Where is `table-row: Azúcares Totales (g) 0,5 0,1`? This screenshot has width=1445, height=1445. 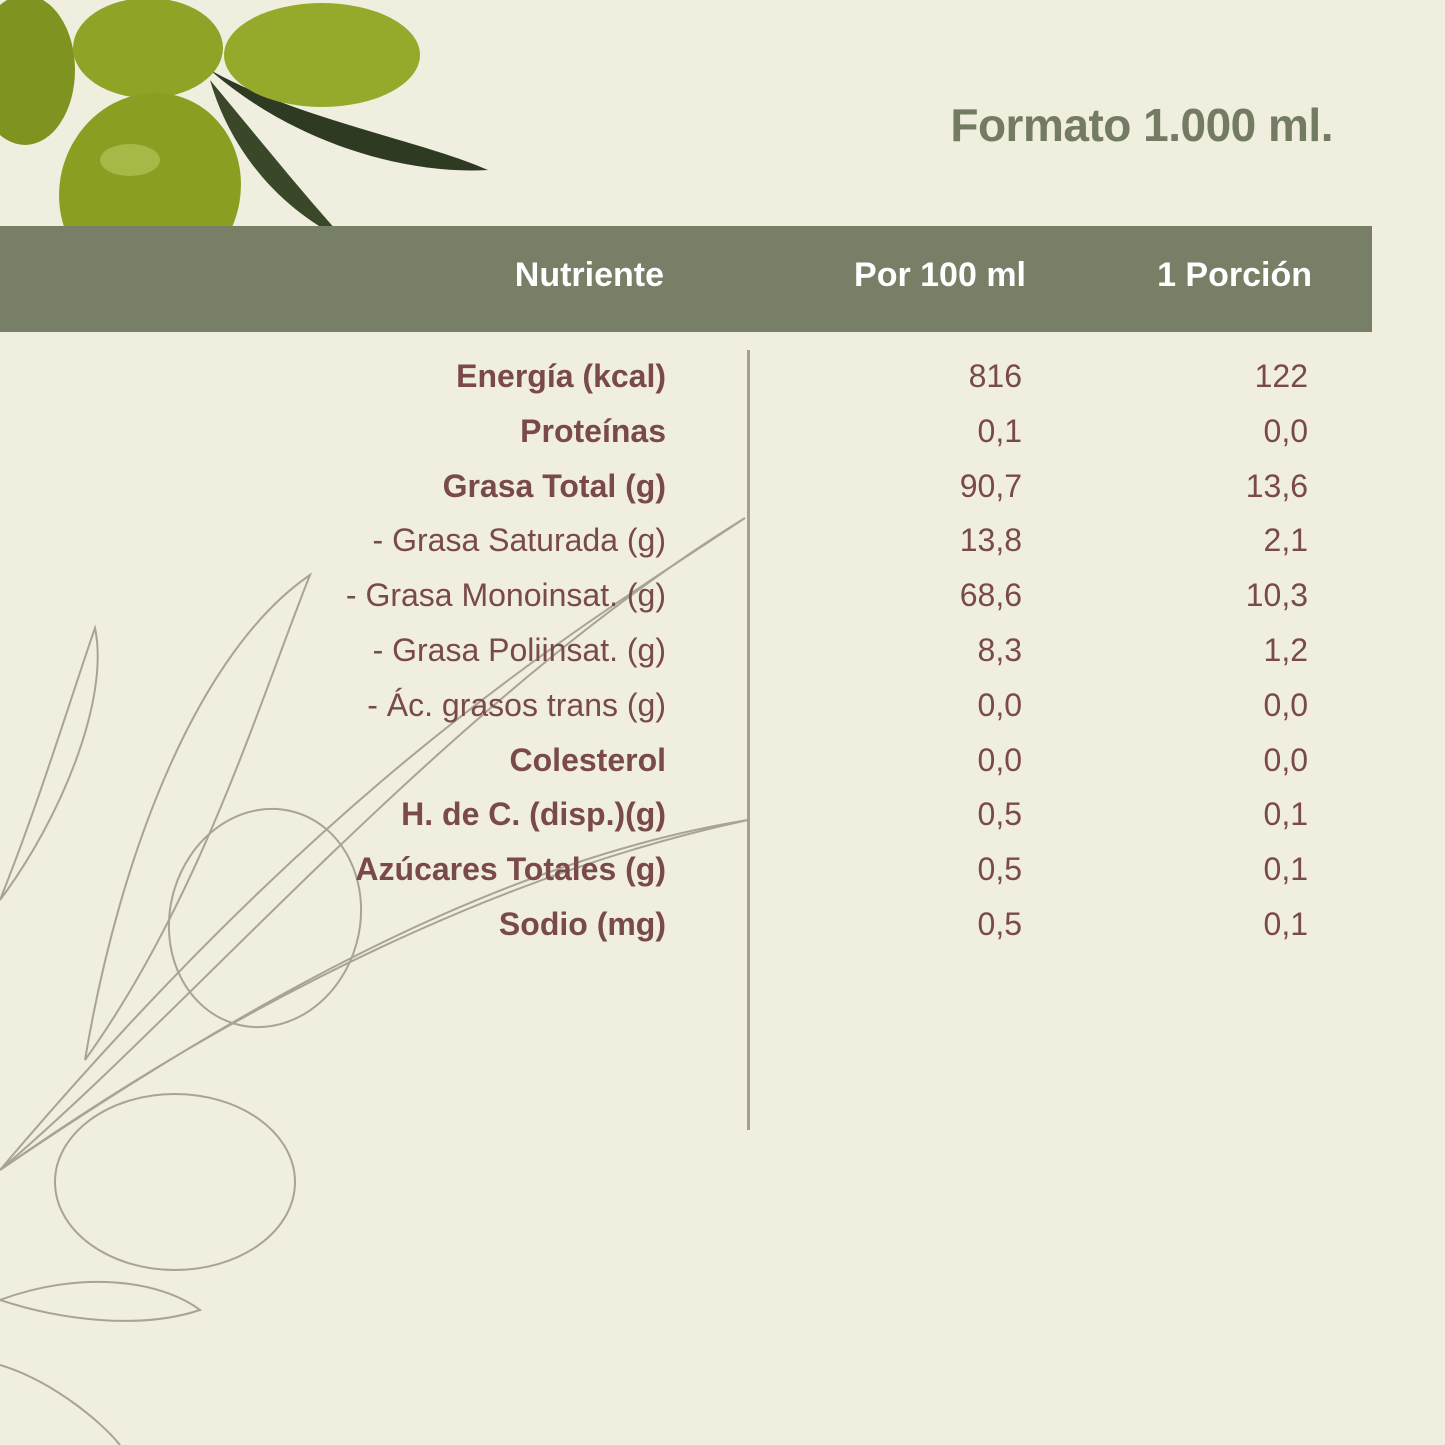
table-row: Azúcares Totales (g) 0,5 0,1 is located at coordinates (722, 876).